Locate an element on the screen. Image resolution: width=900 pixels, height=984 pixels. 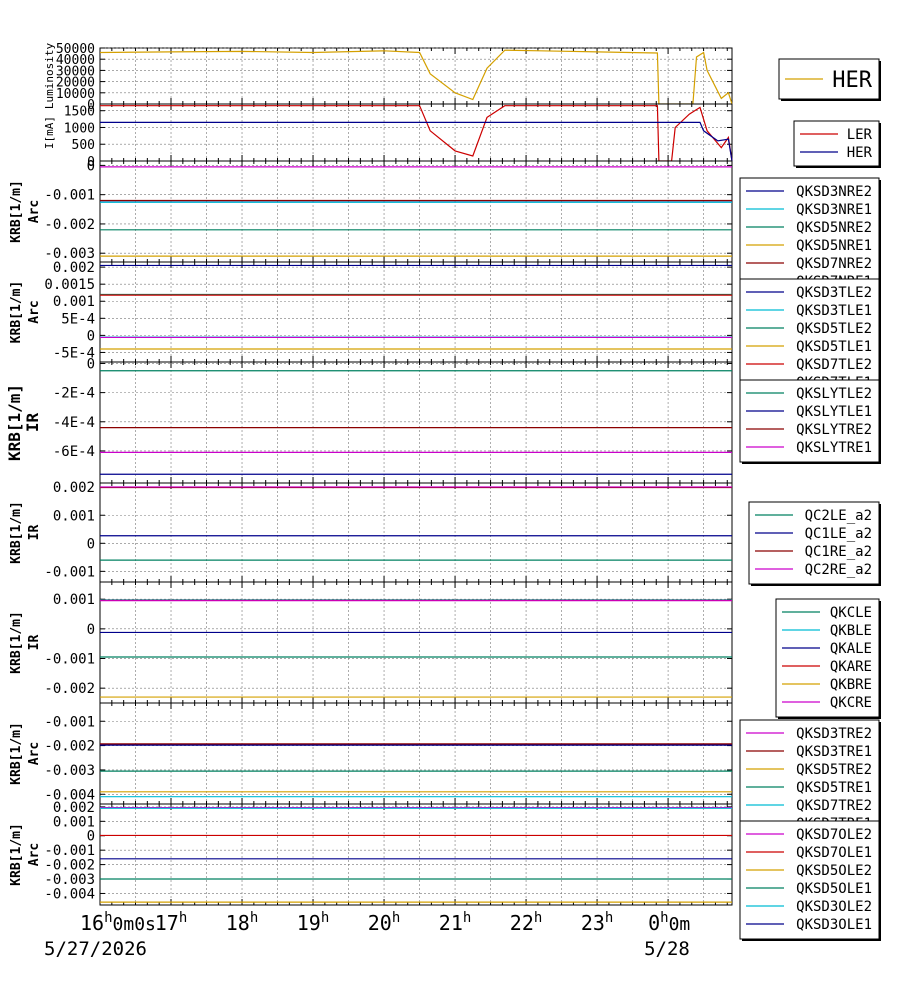
legend-label: QKSD7NRE2 is located at coordinates (834, 264).